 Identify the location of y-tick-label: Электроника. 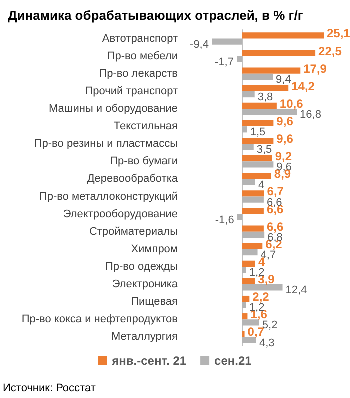
(145, 284).